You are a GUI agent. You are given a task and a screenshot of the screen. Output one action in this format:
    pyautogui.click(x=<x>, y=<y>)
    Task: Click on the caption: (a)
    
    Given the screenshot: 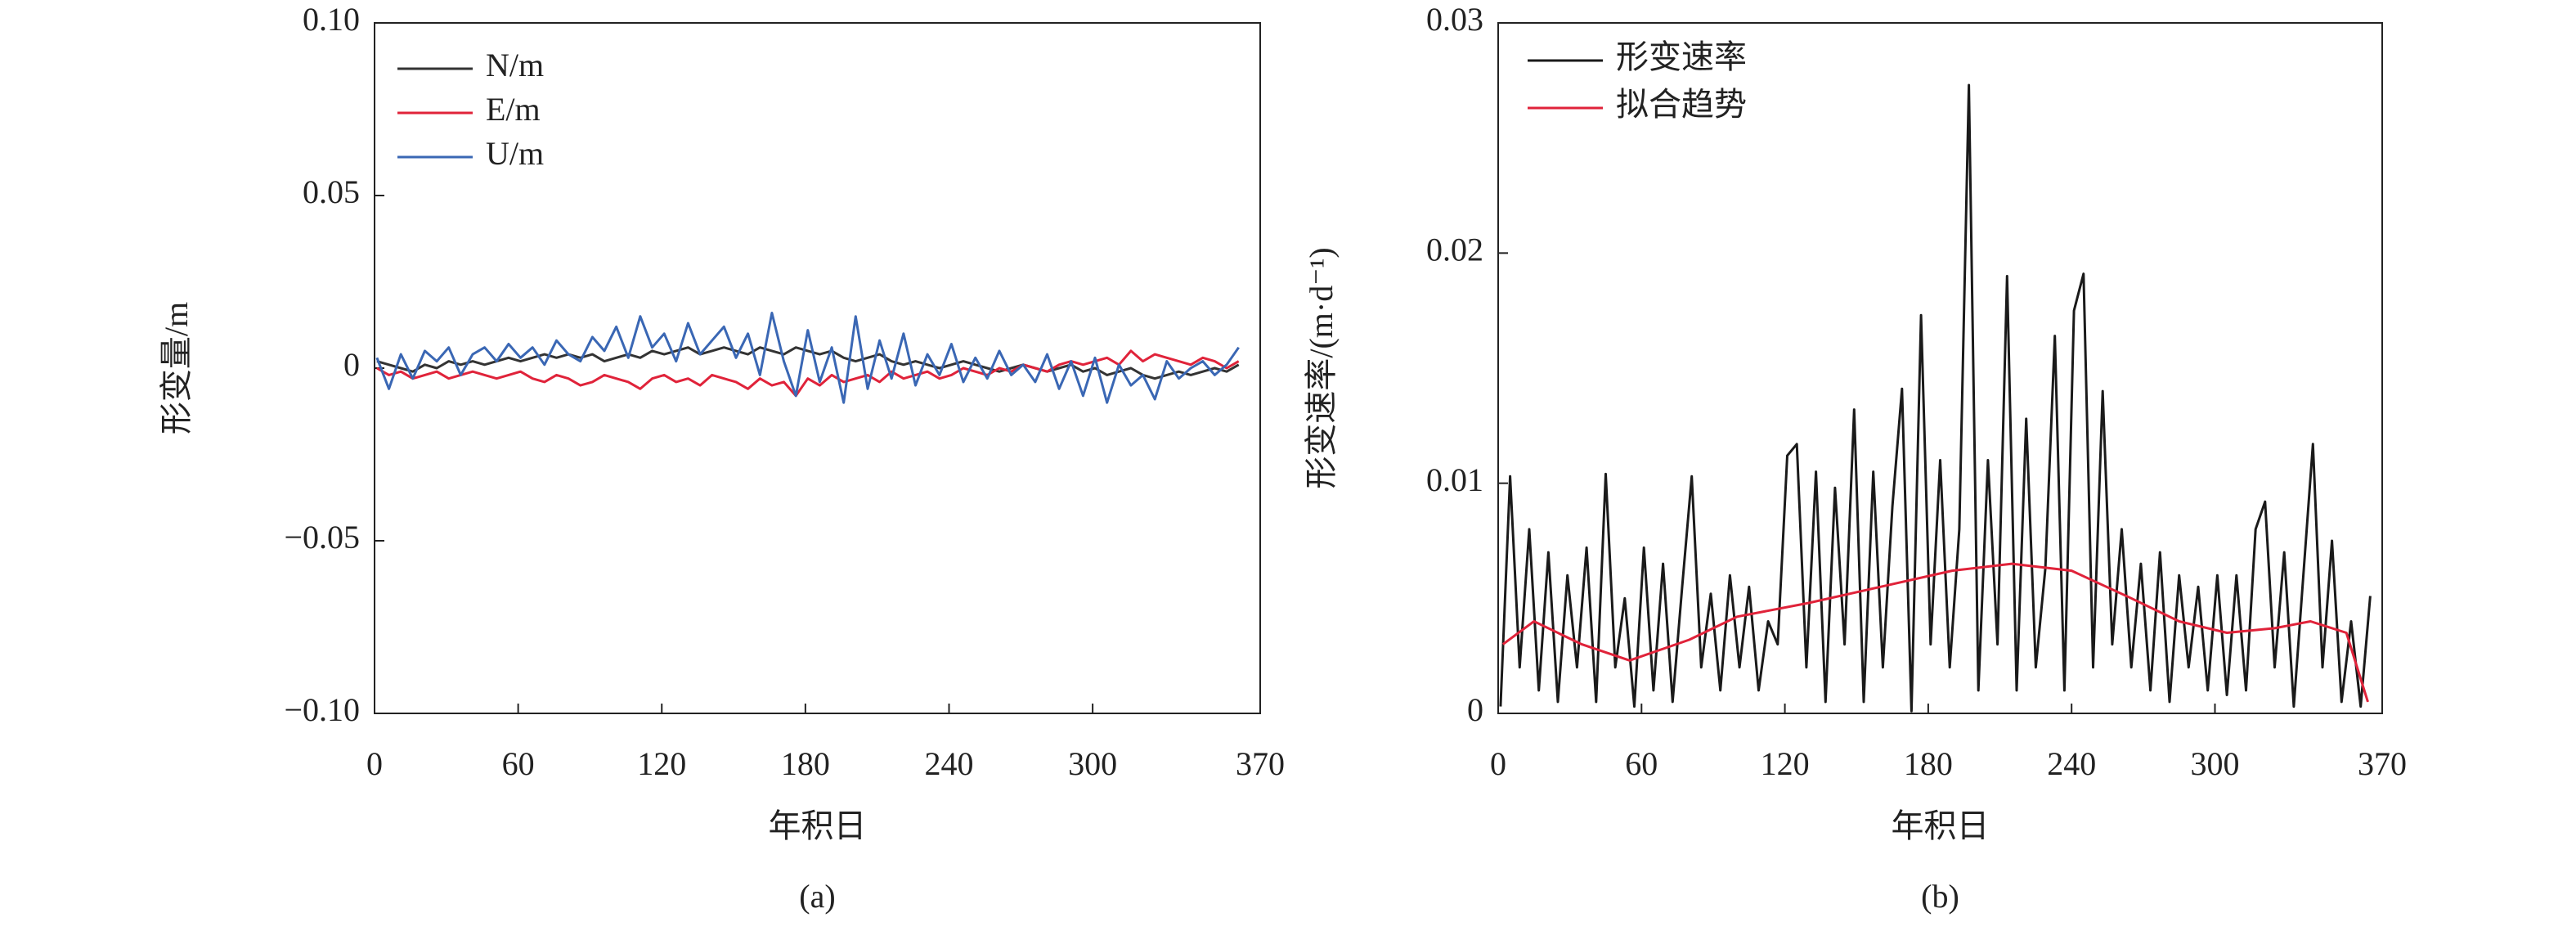 What is the action you would take?
    pyautogui.click(x=817, y=897)
    